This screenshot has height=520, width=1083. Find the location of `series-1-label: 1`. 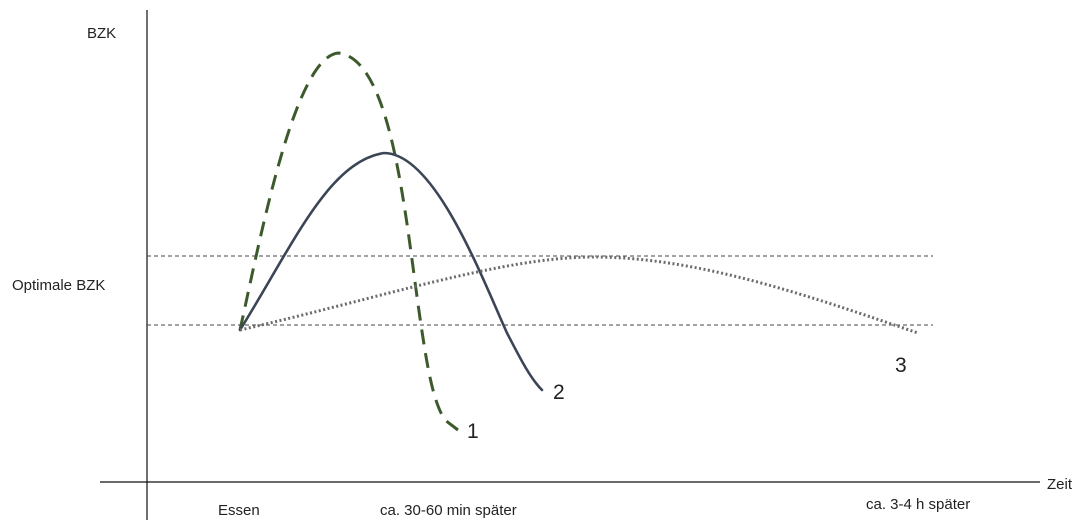

series-1-label: 1 is located at coordinates (473, 431).